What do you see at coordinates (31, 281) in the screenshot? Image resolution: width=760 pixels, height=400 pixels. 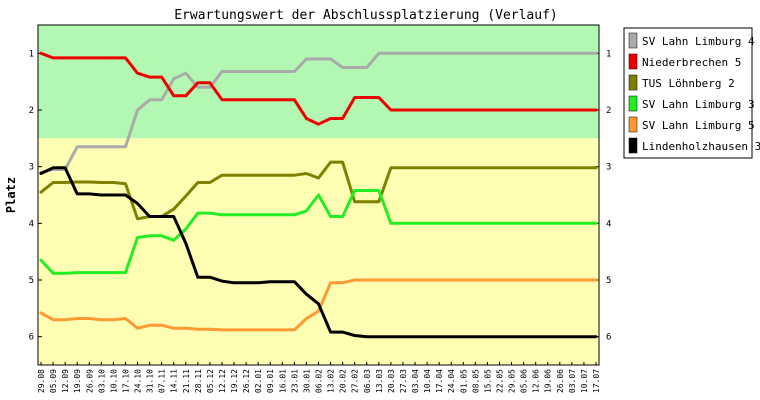 I see `y-tick-label-left: 5` at bounding box center [31, 281].